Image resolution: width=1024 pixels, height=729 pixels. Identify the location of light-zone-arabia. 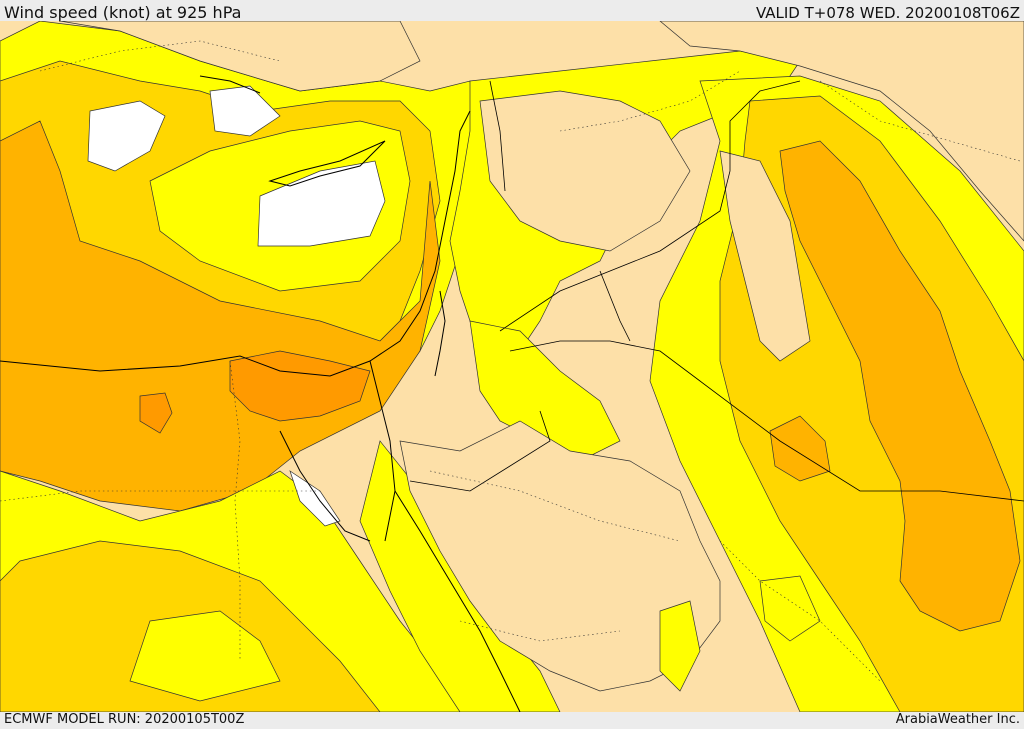
(560, 556).